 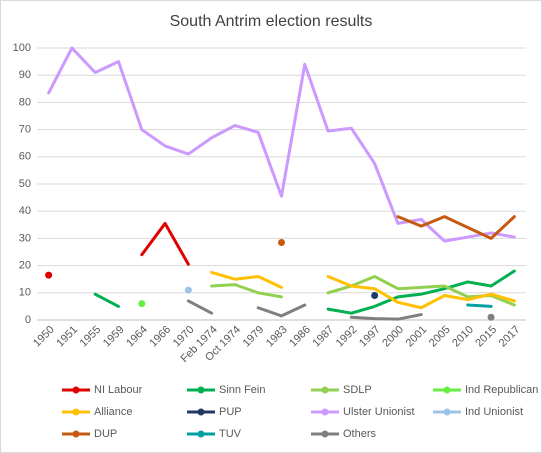 I want to click on y-tick-label: 90, so click(x=25, y=75).